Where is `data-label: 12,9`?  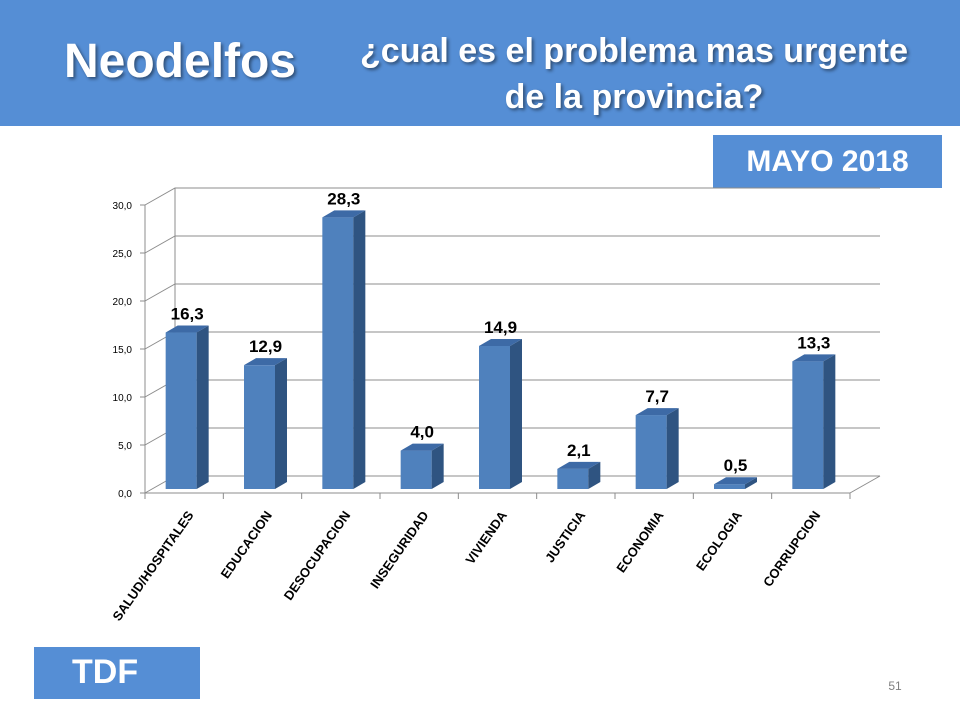
data-label: 12,9 is located at coordinates (265, 346).